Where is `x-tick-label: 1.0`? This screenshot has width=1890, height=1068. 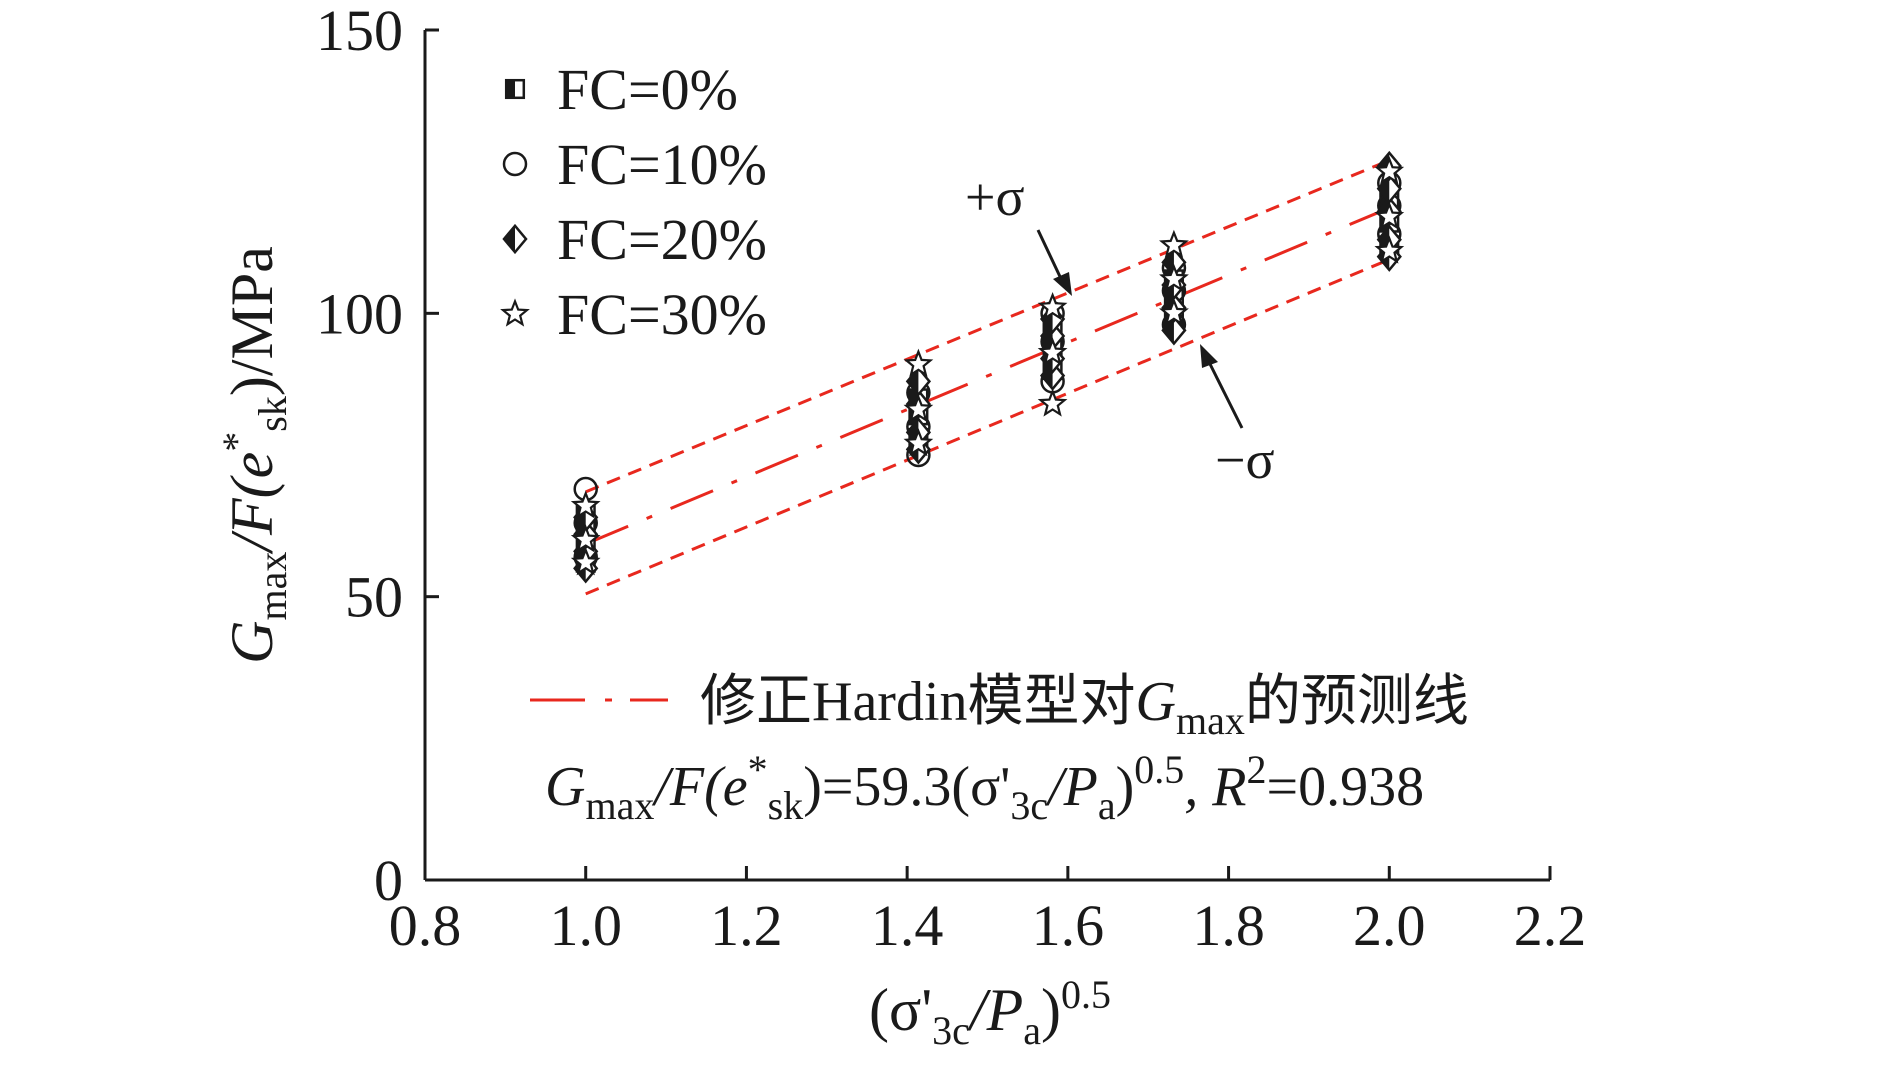 x-tick-label: 1.0 is located at coordinates (585, 925).